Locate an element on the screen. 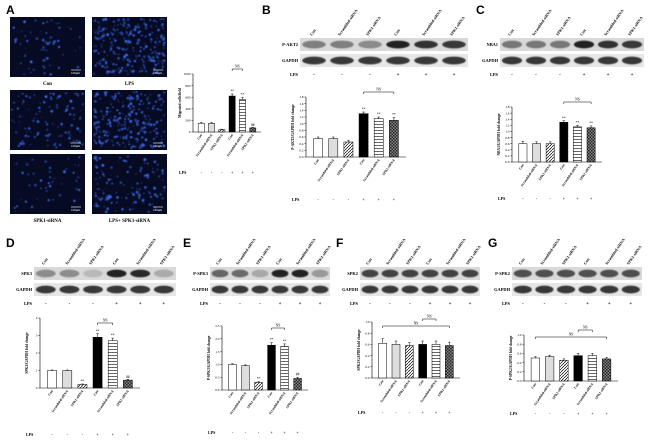 The width and height of the screenshot is (650, 443). blot-label: SPK2 is located at coordinates (352, 273).